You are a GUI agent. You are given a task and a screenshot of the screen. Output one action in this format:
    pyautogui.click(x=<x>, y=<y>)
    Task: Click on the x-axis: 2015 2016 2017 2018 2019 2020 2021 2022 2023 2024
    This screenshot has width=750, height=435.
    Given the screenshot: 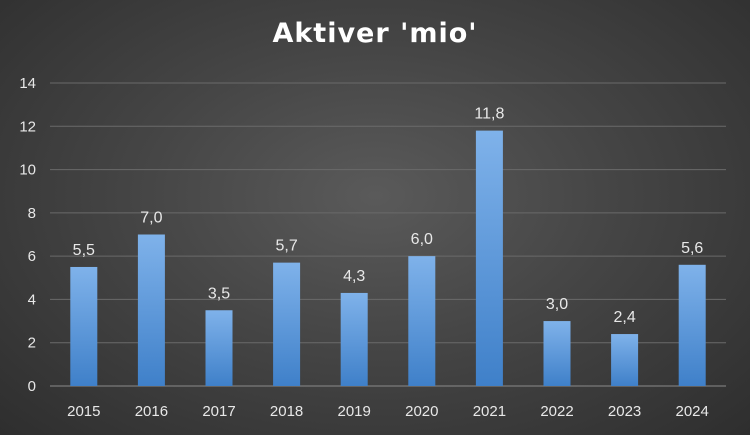 What is the action you would take?
    pyautogui.click(x=388, y=411)
    